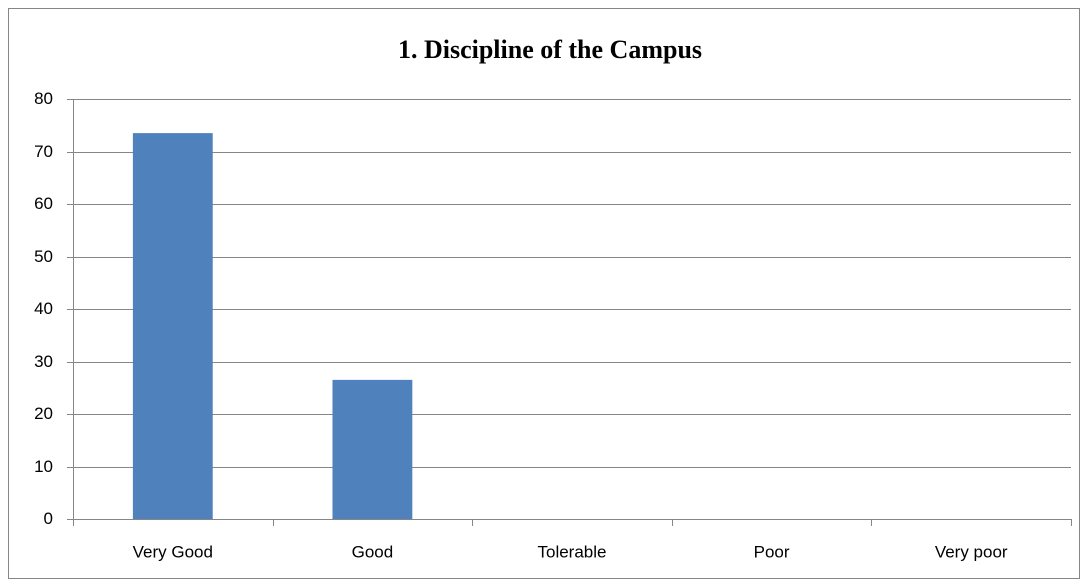  I want to click on x-tick-label: Very Good, so click(173, 551).